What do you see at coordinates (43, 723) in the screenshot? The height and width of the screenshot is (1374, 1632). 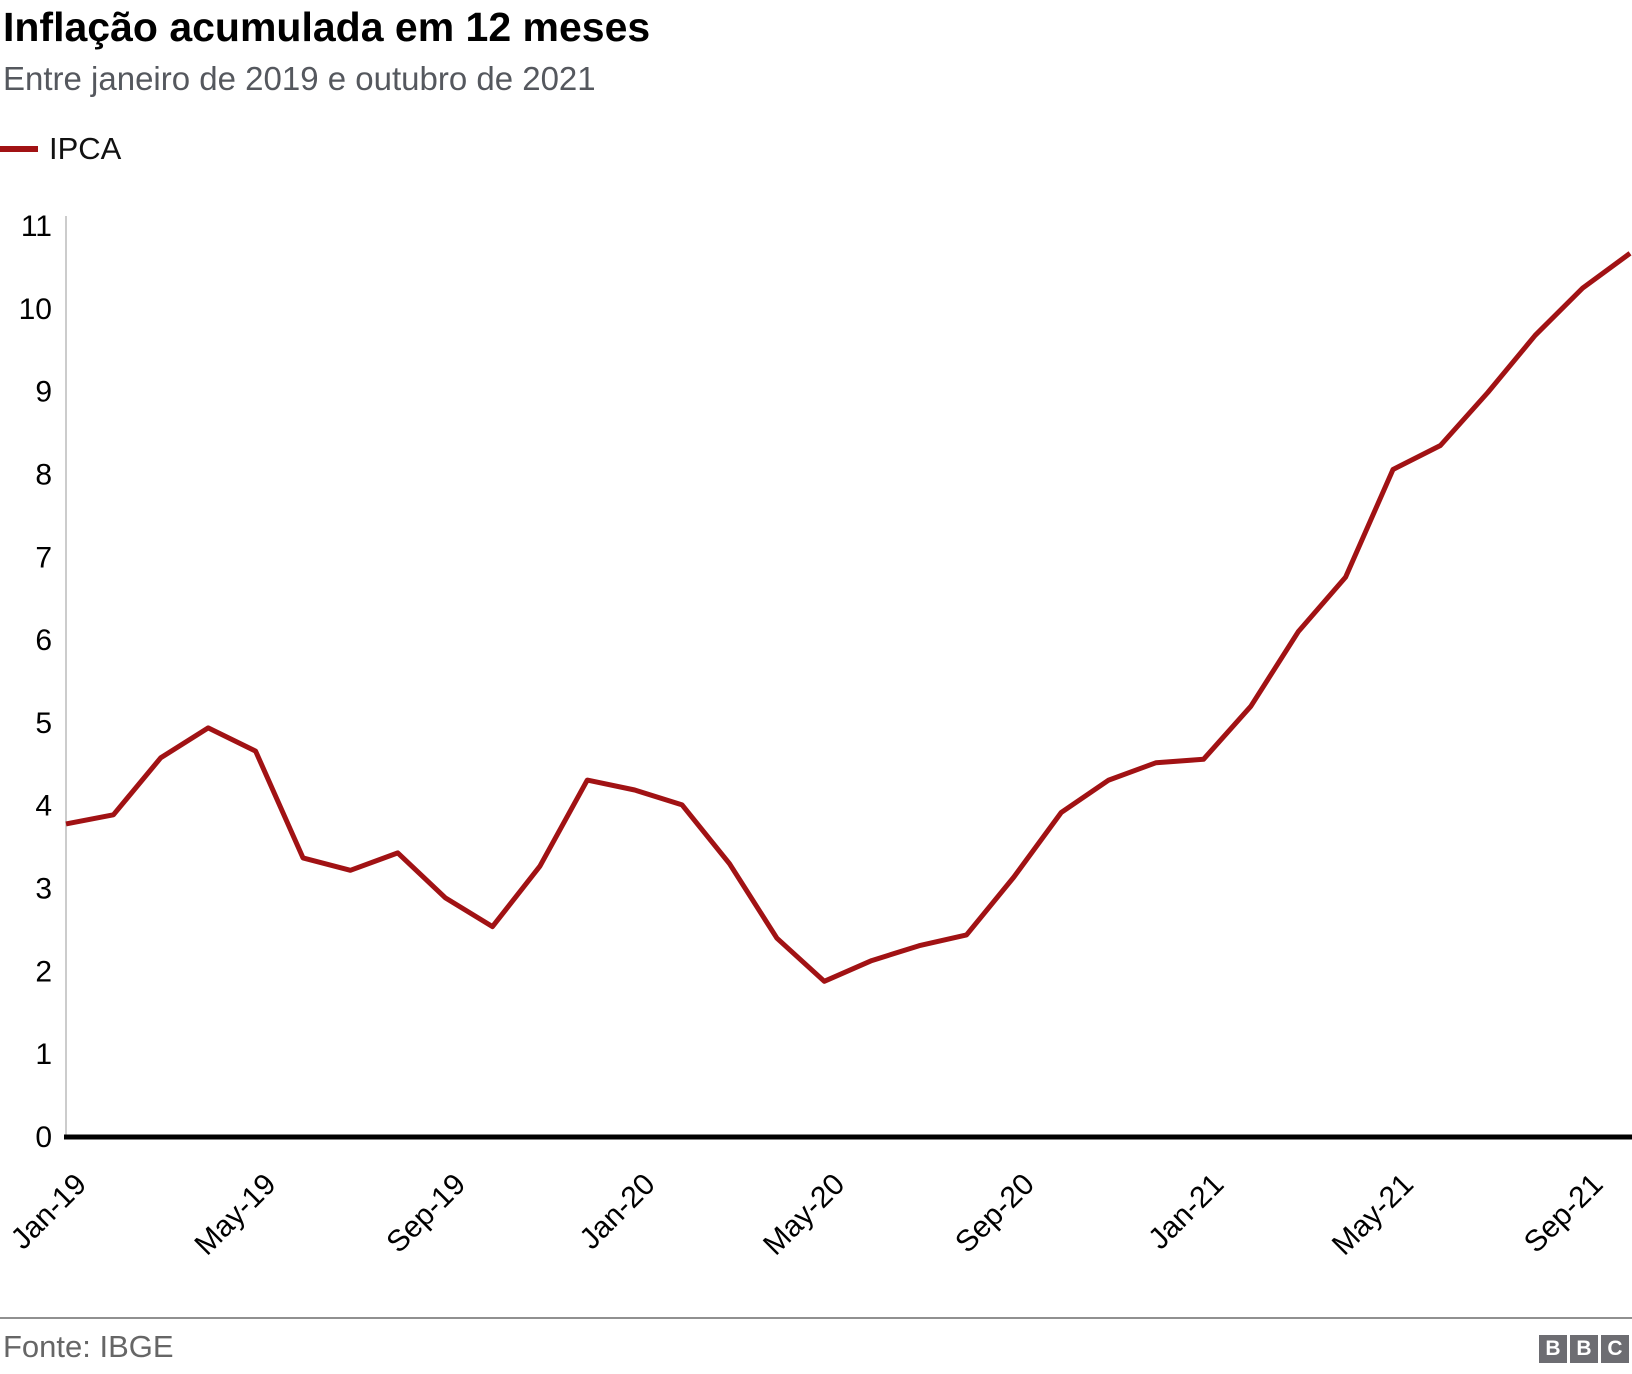 I see `y-tick-label: 5` at bounding box center [43, 723].